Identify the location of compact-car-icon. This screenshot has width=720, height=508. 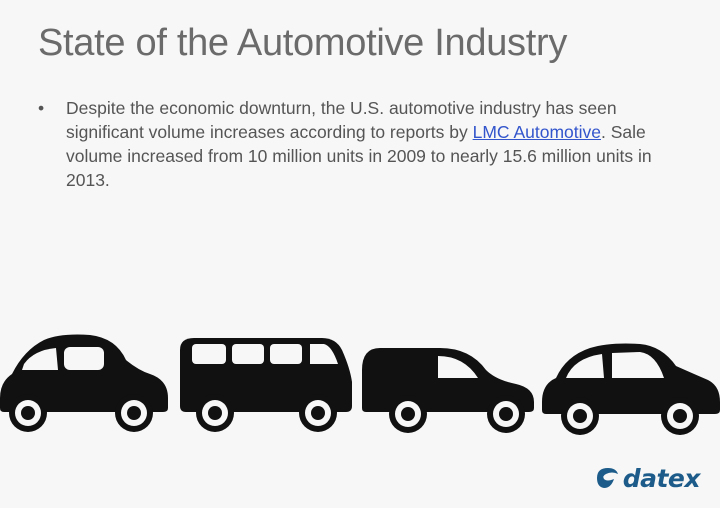
(631, 389).